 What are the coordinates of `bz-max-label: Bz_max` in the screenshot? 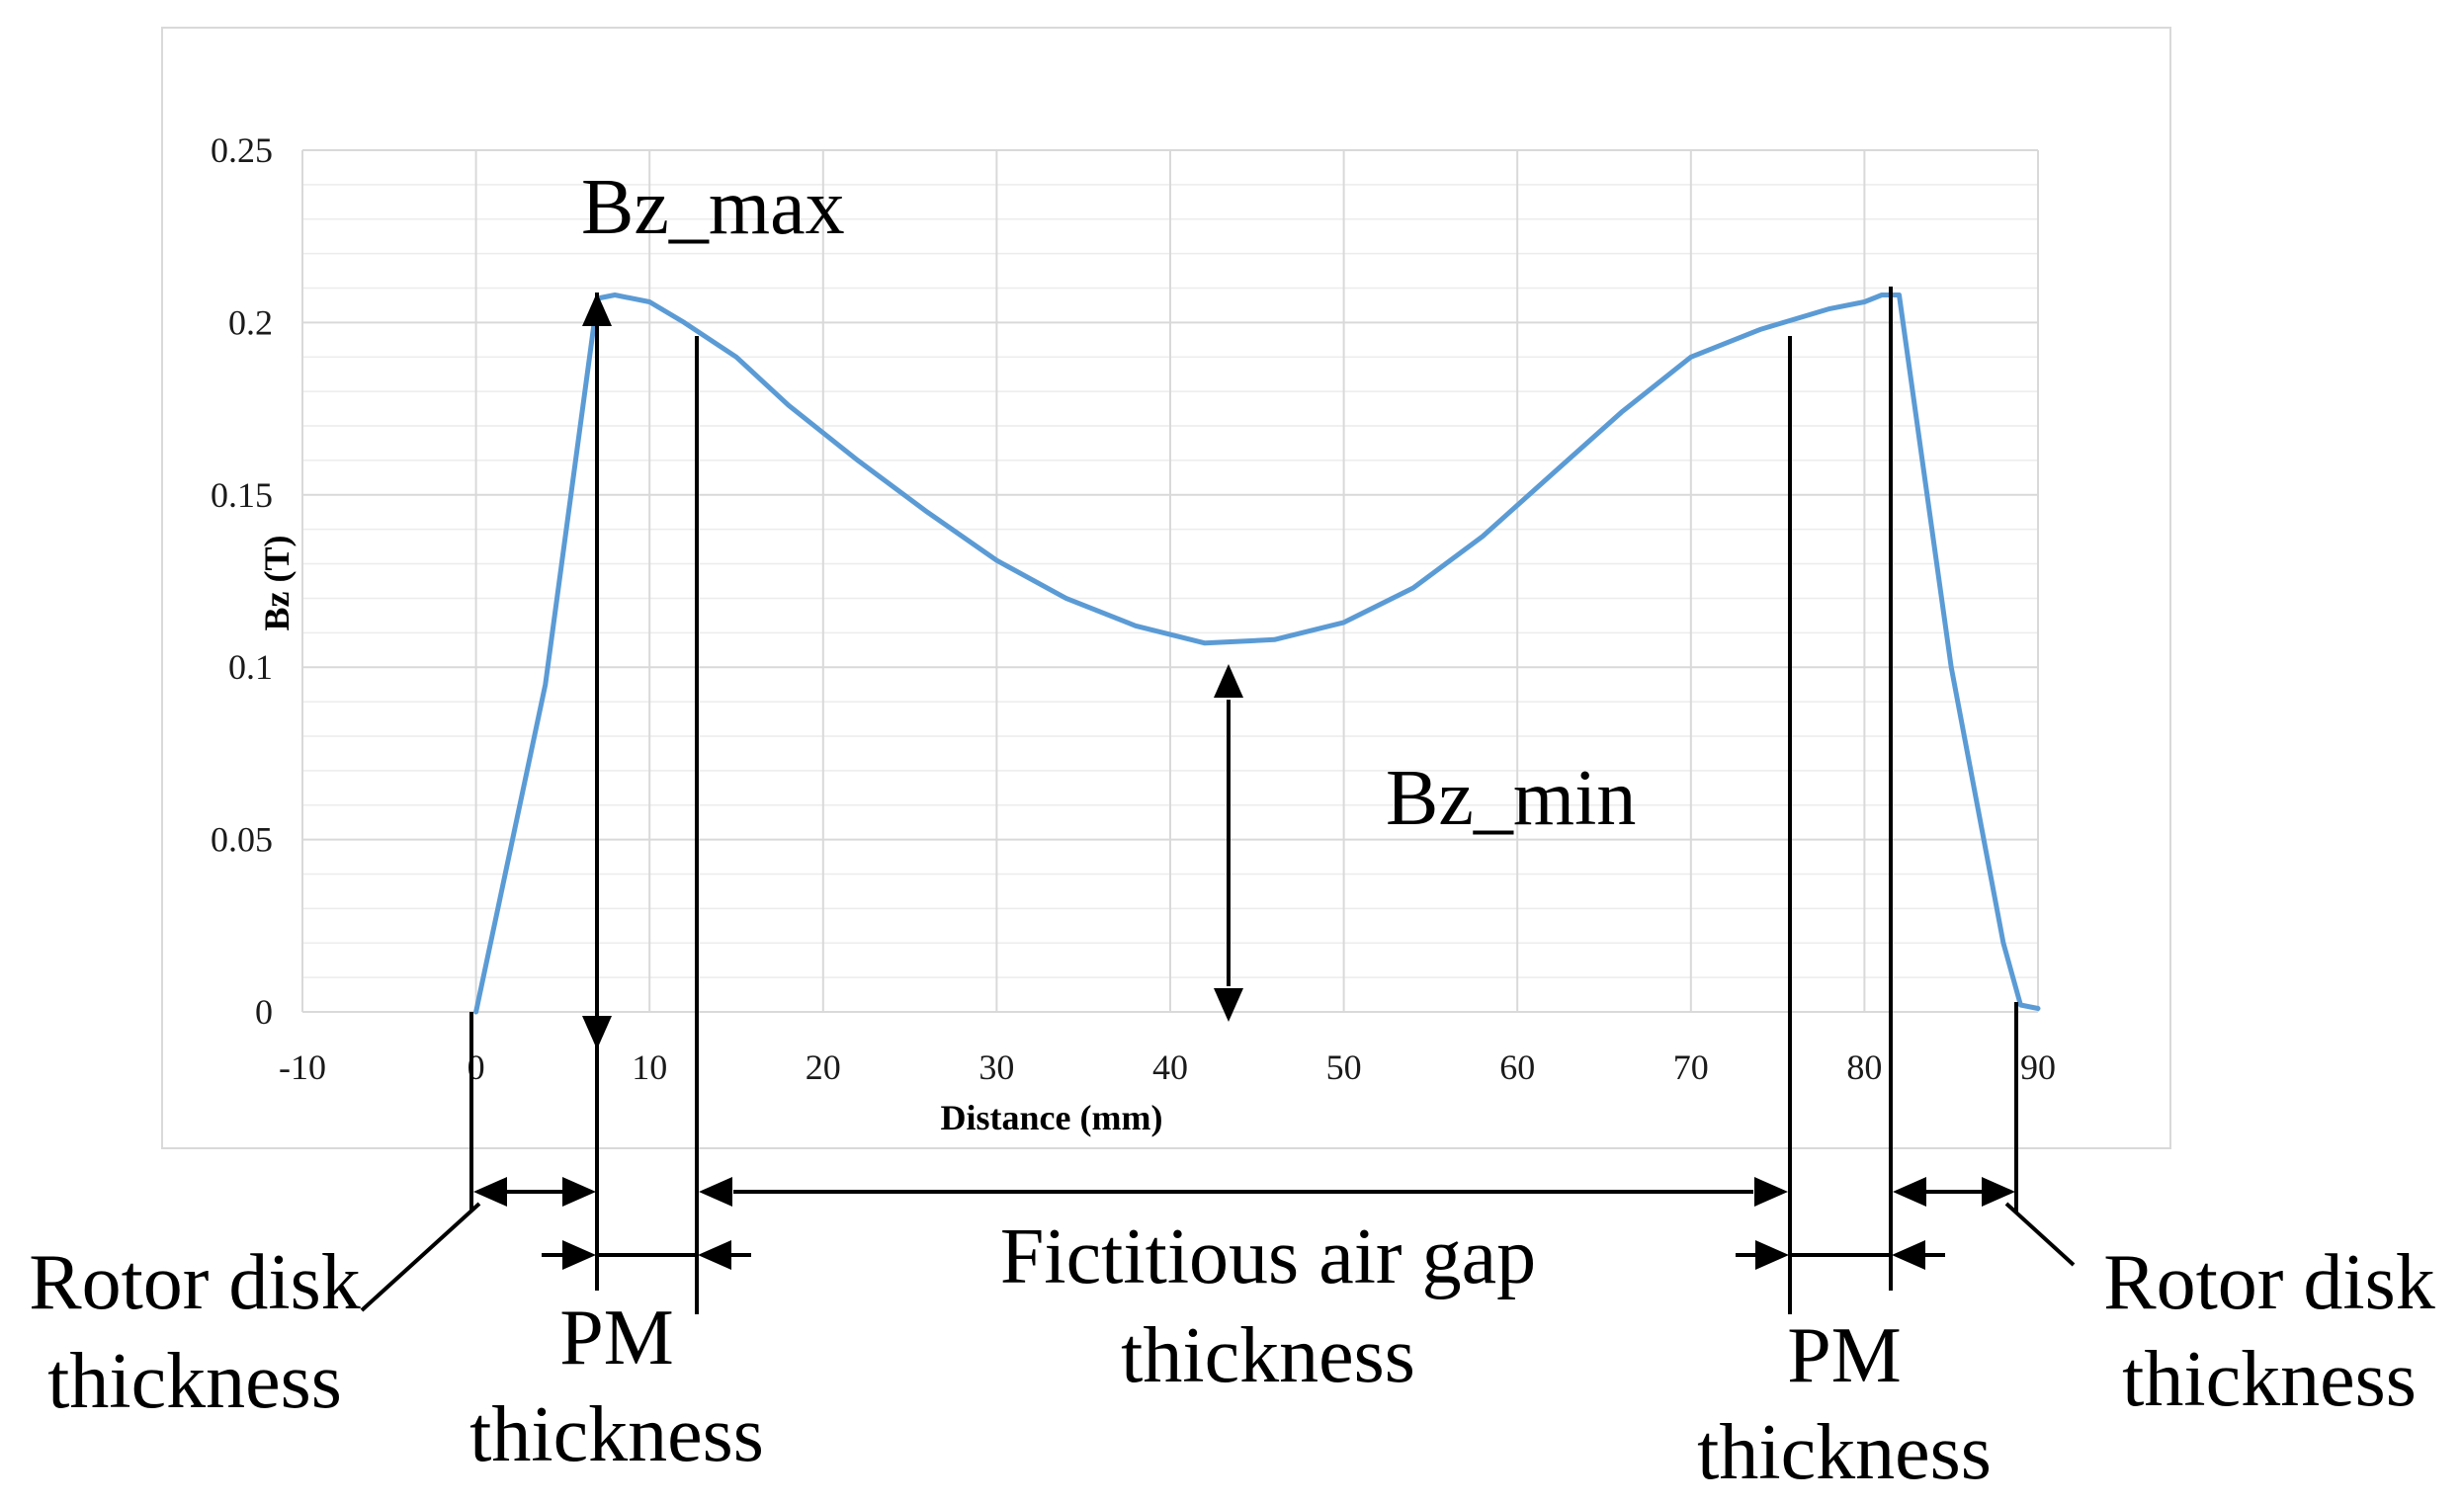 It's located at (713, 207).